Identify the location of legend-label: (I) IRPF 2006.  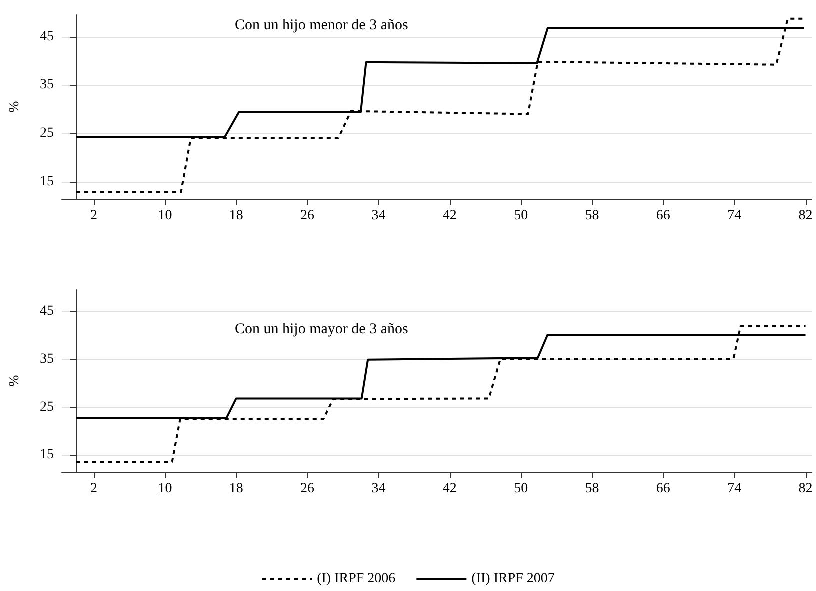
(356, 579).